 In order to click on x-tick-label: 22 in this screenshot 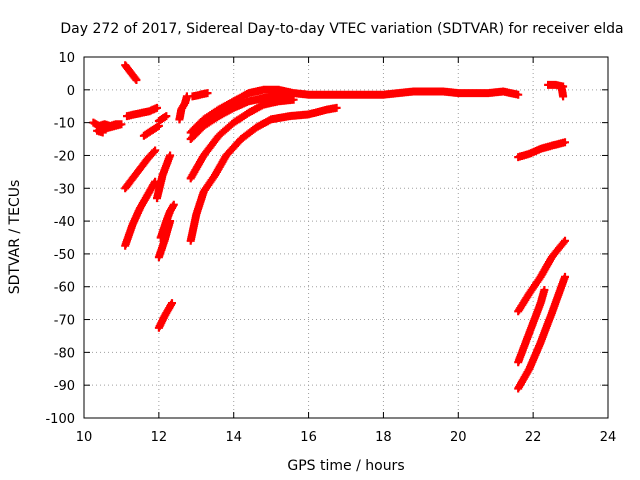, I will do `click(533, 437)`.